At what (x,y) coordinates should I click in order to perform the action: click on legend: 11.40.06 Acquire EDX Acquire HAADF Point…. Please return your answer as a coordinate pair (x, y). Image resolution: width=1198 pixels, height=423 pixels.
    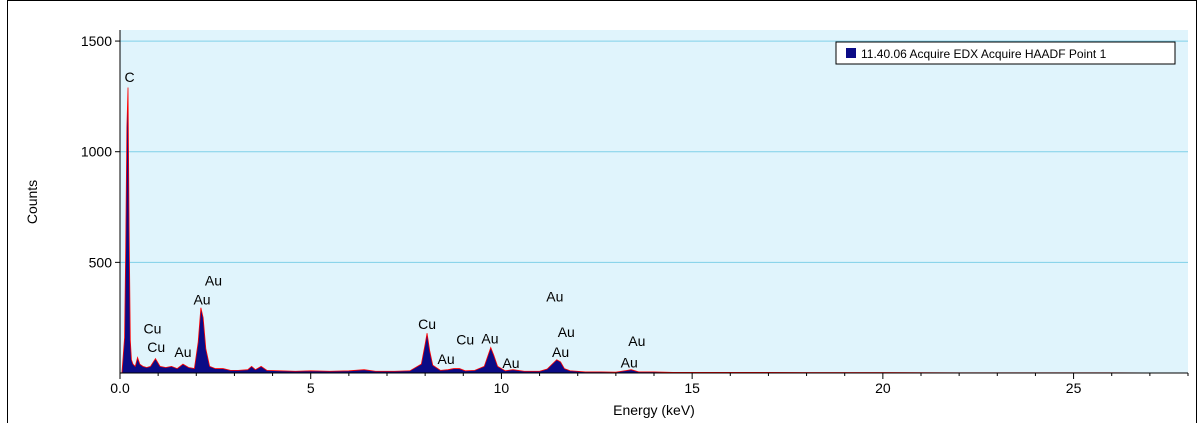
    Looking at the image, I should click on (1005, 53).